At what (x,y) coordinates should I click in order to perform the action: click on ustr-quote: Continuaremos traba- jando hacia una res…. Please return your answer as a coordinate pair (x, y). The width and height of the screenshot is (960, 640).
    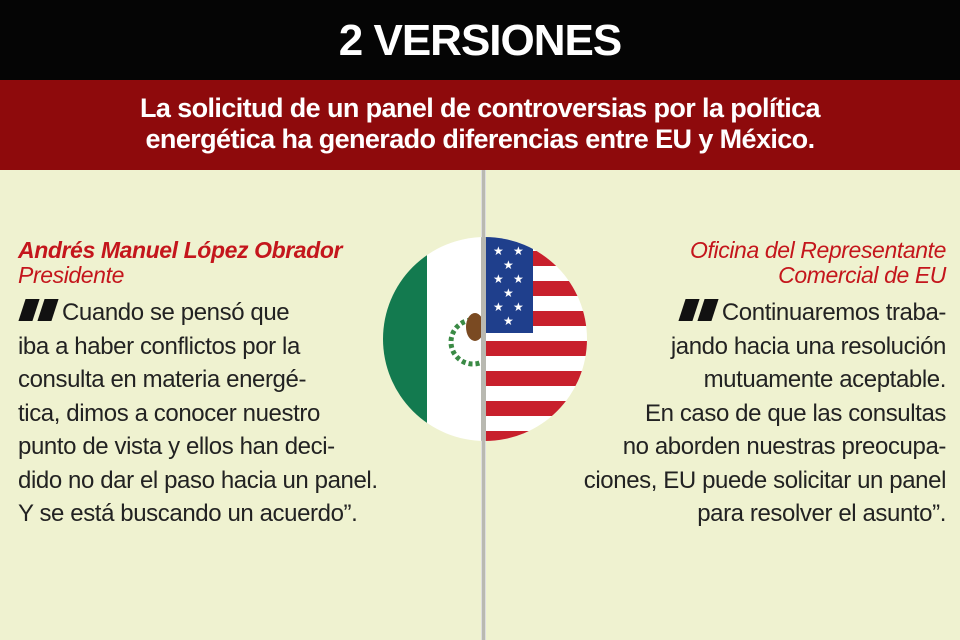
    Looking at the image, I should click on (765, 413).